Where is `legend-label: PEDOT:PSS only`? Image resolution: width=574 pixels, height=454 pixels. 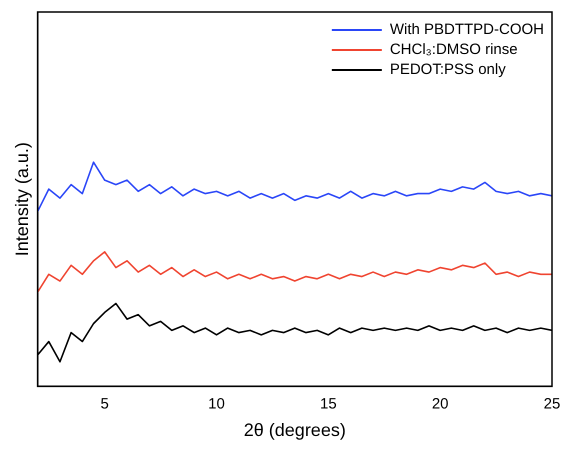
legend-label: PEDOT:PSS only is located at coordinates (448, 69).